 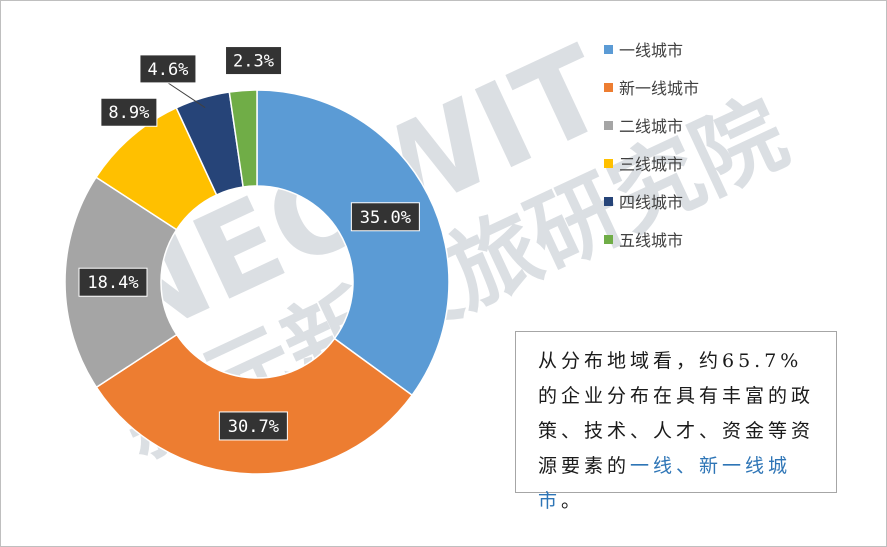 I want to click on data-label-text: 8.9%, so click(x=128, y=113).